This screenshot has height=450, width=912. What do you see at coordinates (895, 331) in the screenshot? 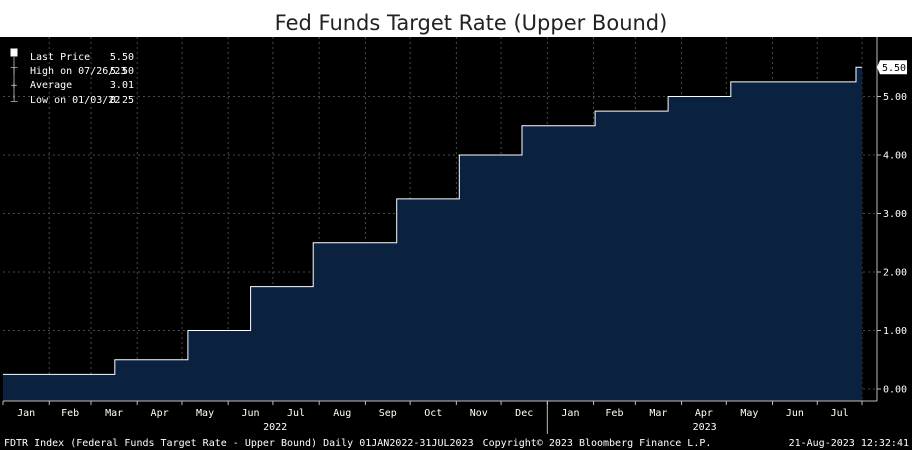
I see `y-tick-label: 1.00` at bounding box center [895, 331].